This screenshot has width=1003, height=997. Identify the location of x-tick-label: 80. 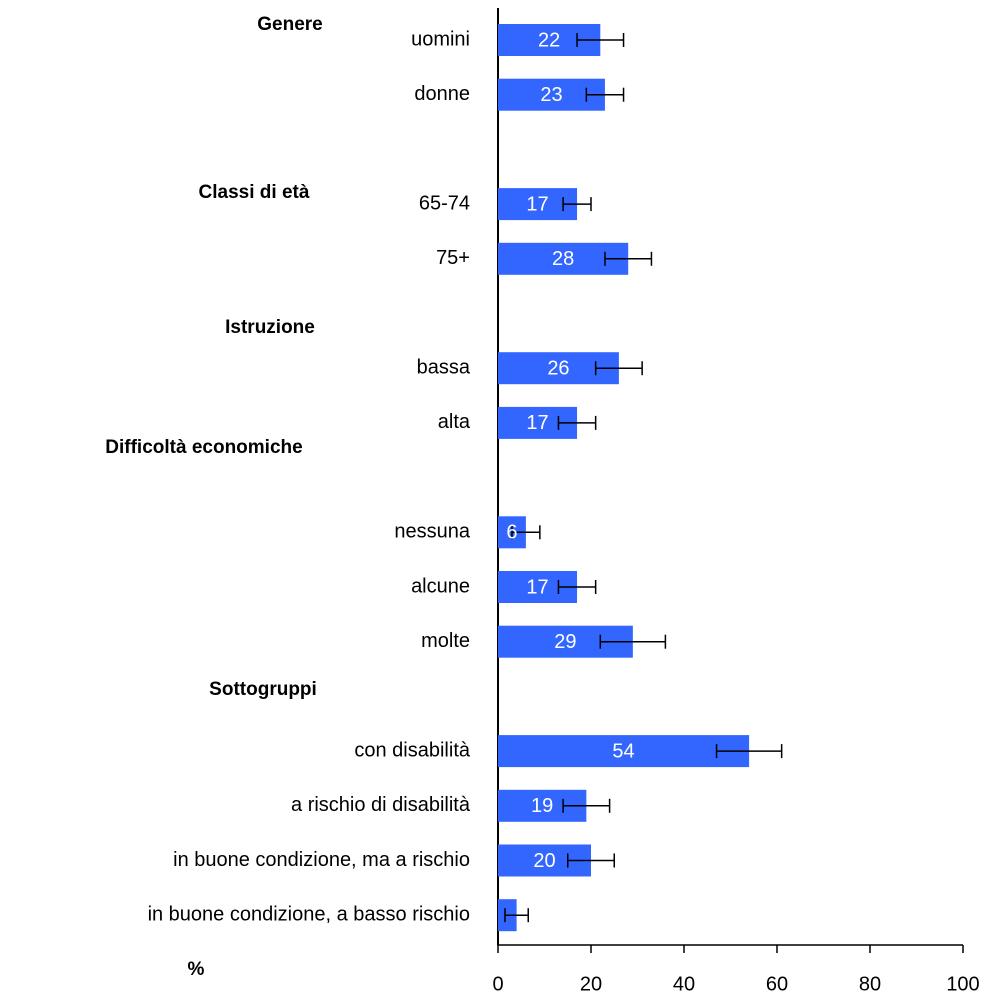
(870, 984).